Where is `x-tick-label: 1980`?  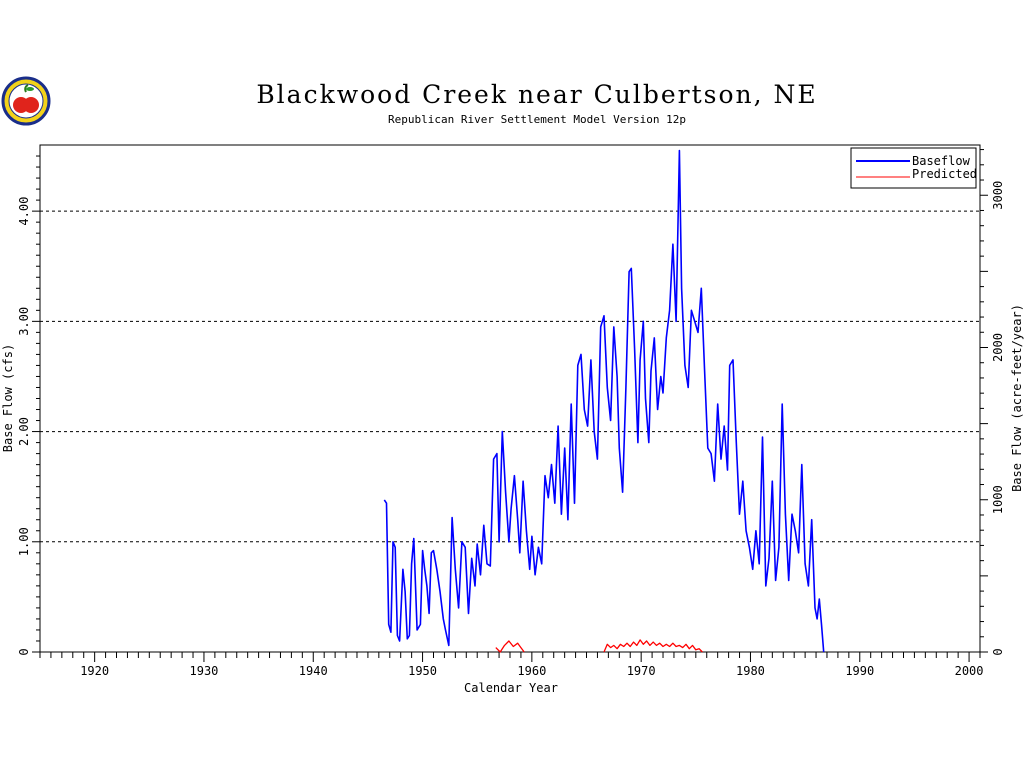
x-tick-label: 1980 is located at coordinates (750, 671).